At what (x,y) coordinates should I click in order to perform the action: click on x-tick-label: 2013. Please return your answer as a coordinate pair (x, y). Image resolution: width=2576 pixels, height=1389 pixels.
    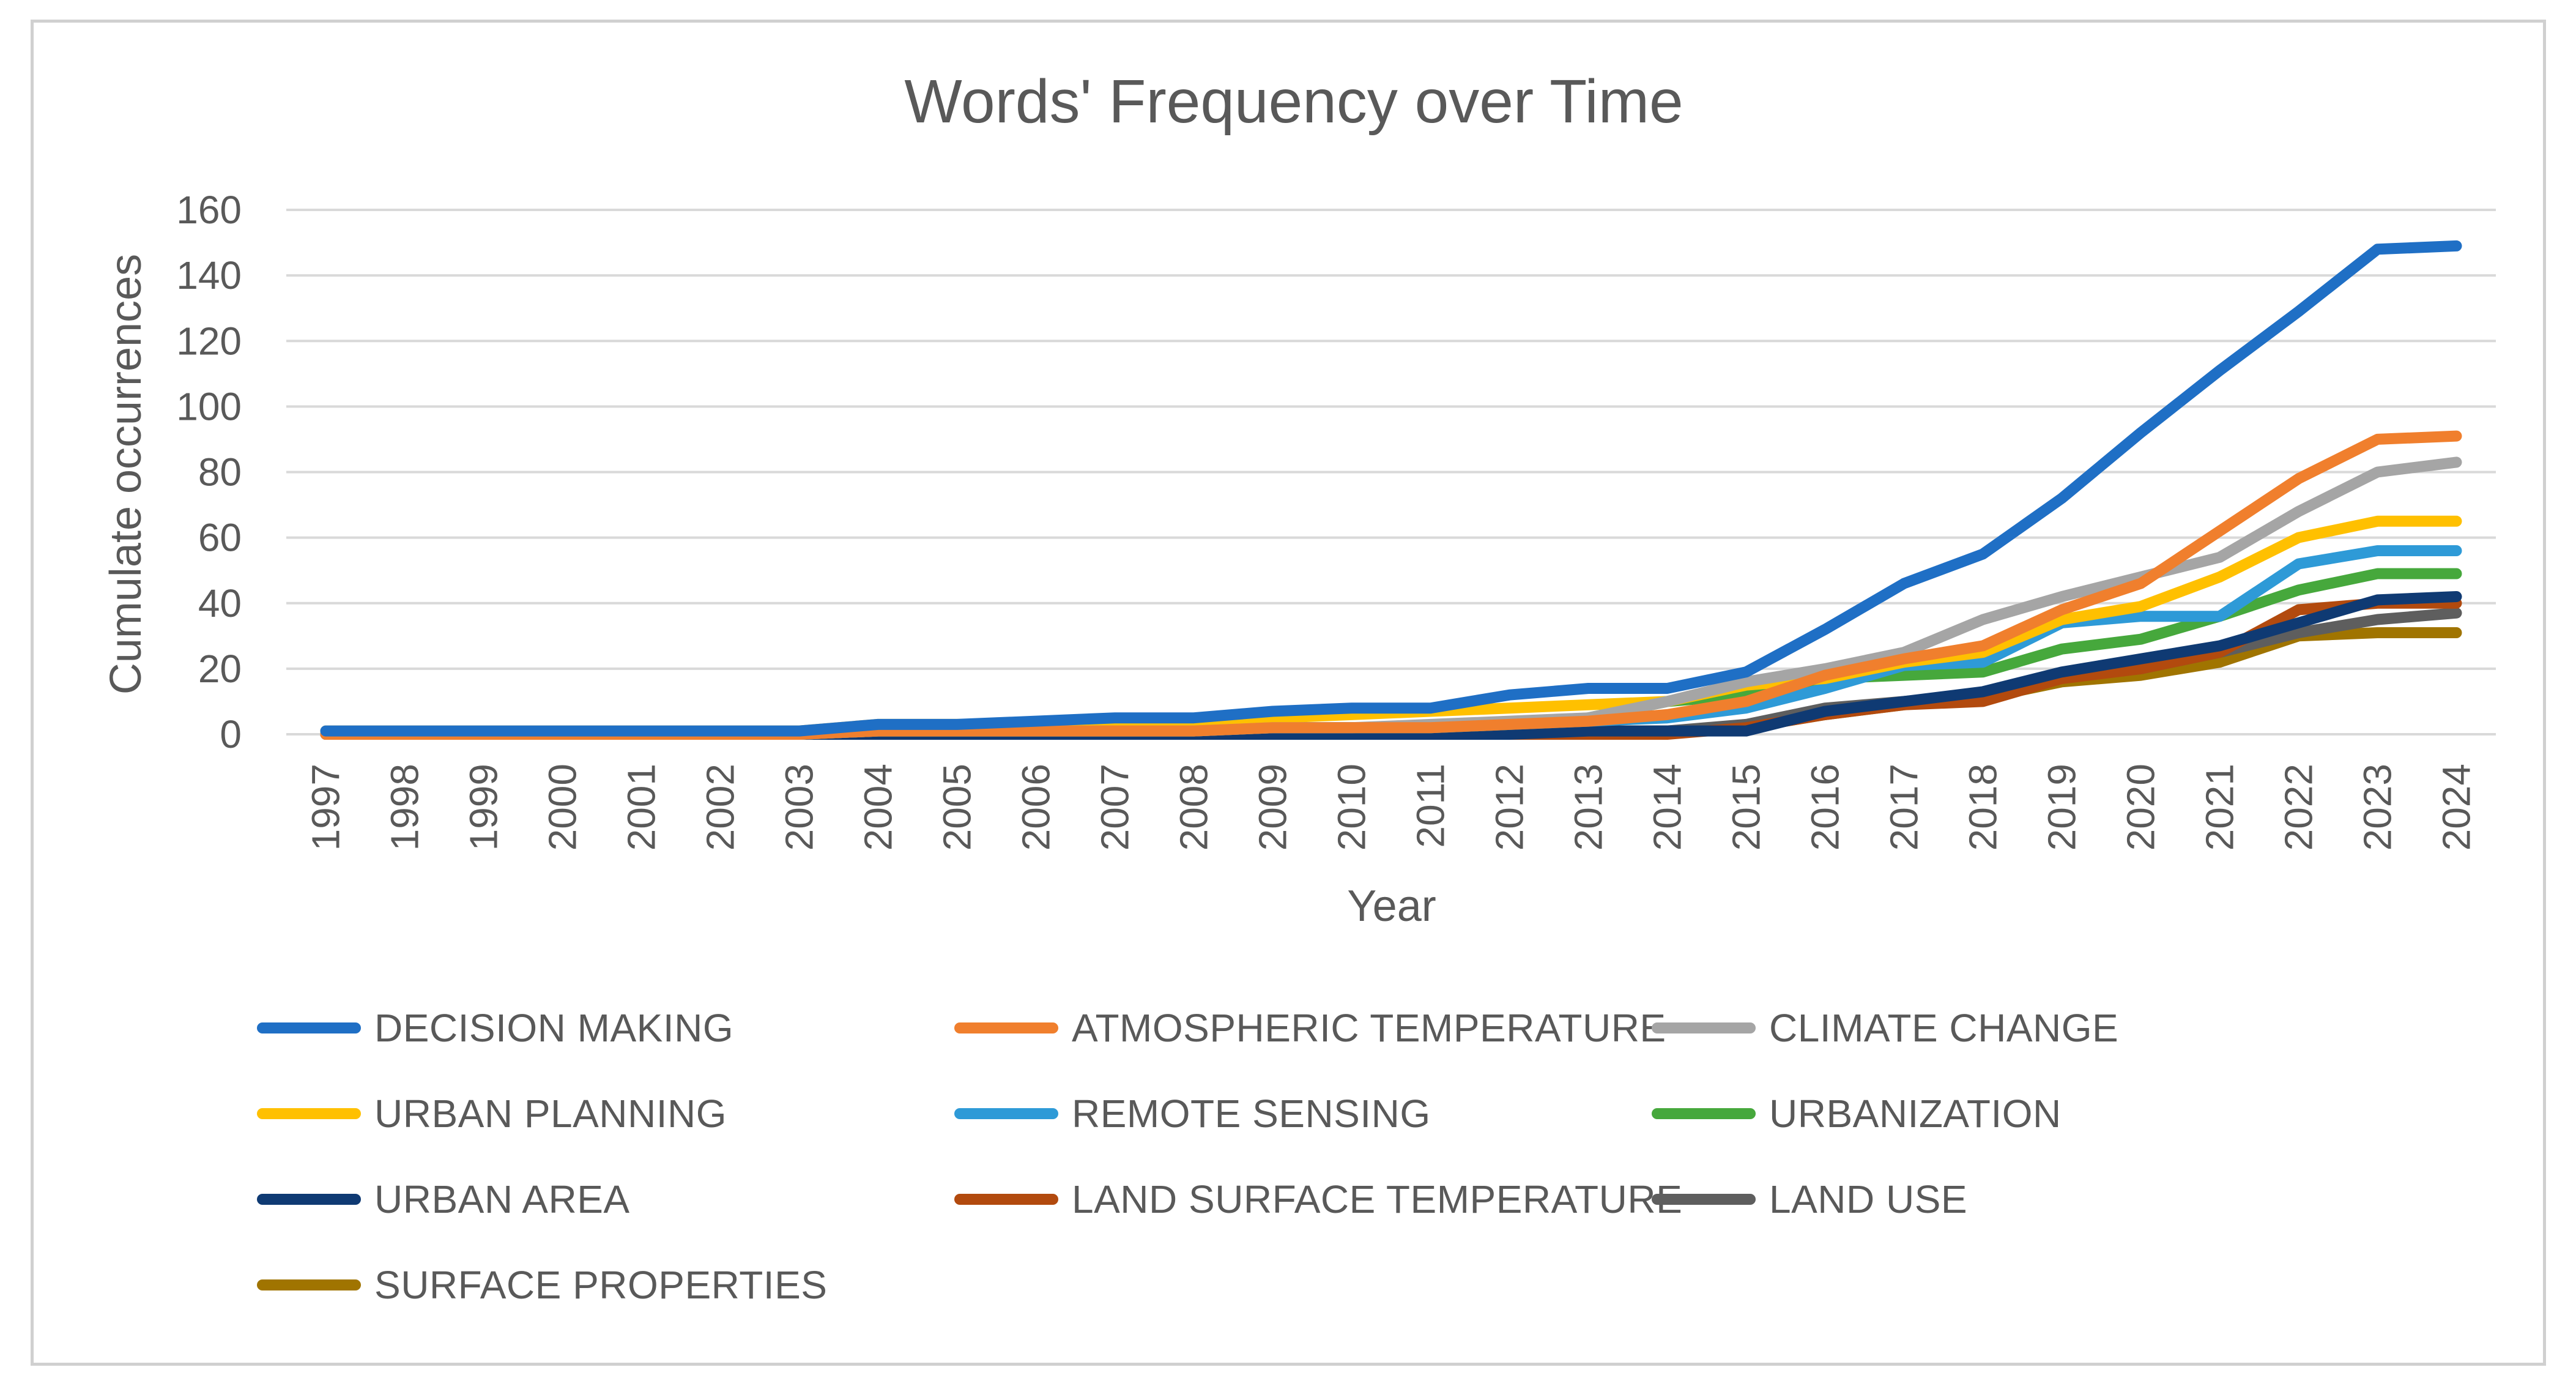
    Looking at the image, I should click on (1589, 808).